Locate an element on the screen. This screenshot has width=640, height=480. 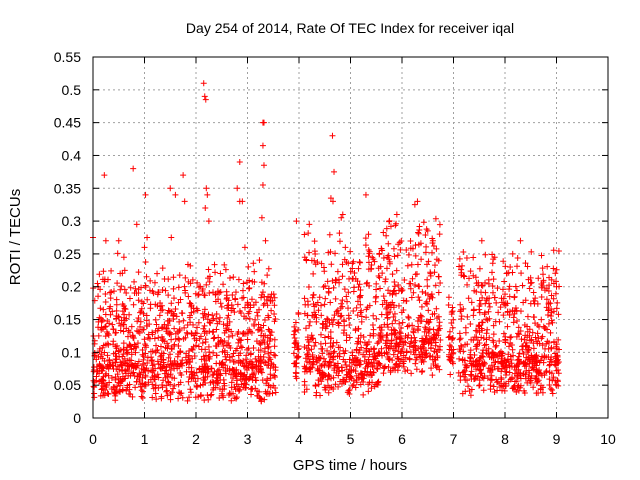
x-axis-label: GPS time / hours is located at coordinates (350, 465).